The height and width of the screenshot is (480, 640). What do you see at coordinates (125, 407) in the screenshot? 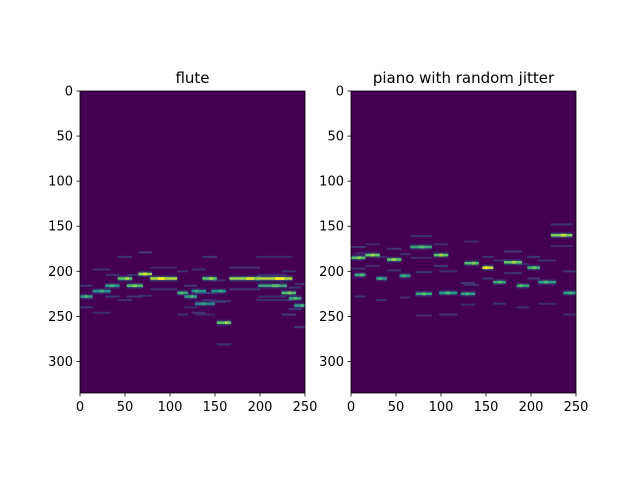
I see `x-tick-label: 50` at bounding box center [125, 407].